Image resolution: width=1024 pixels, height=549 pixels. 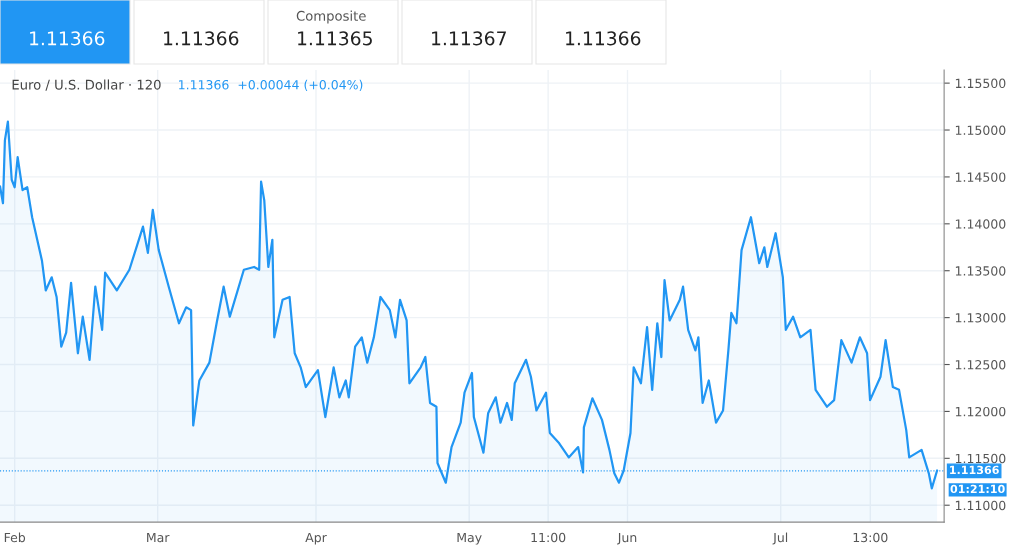 What do you see at coordinates (980, 83) in the screenshot?
I see `y-tick-label: 1.15500` at bounding box center [980, 83].